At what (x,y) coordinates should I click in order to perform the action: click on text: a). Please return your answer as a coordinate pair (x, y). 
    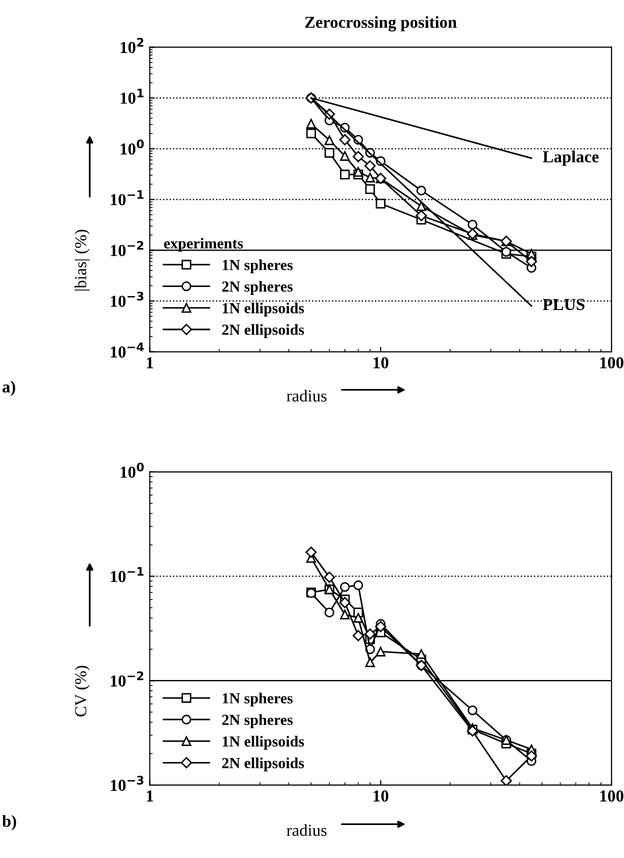
    Looking at the image, I should click on (9, 388).